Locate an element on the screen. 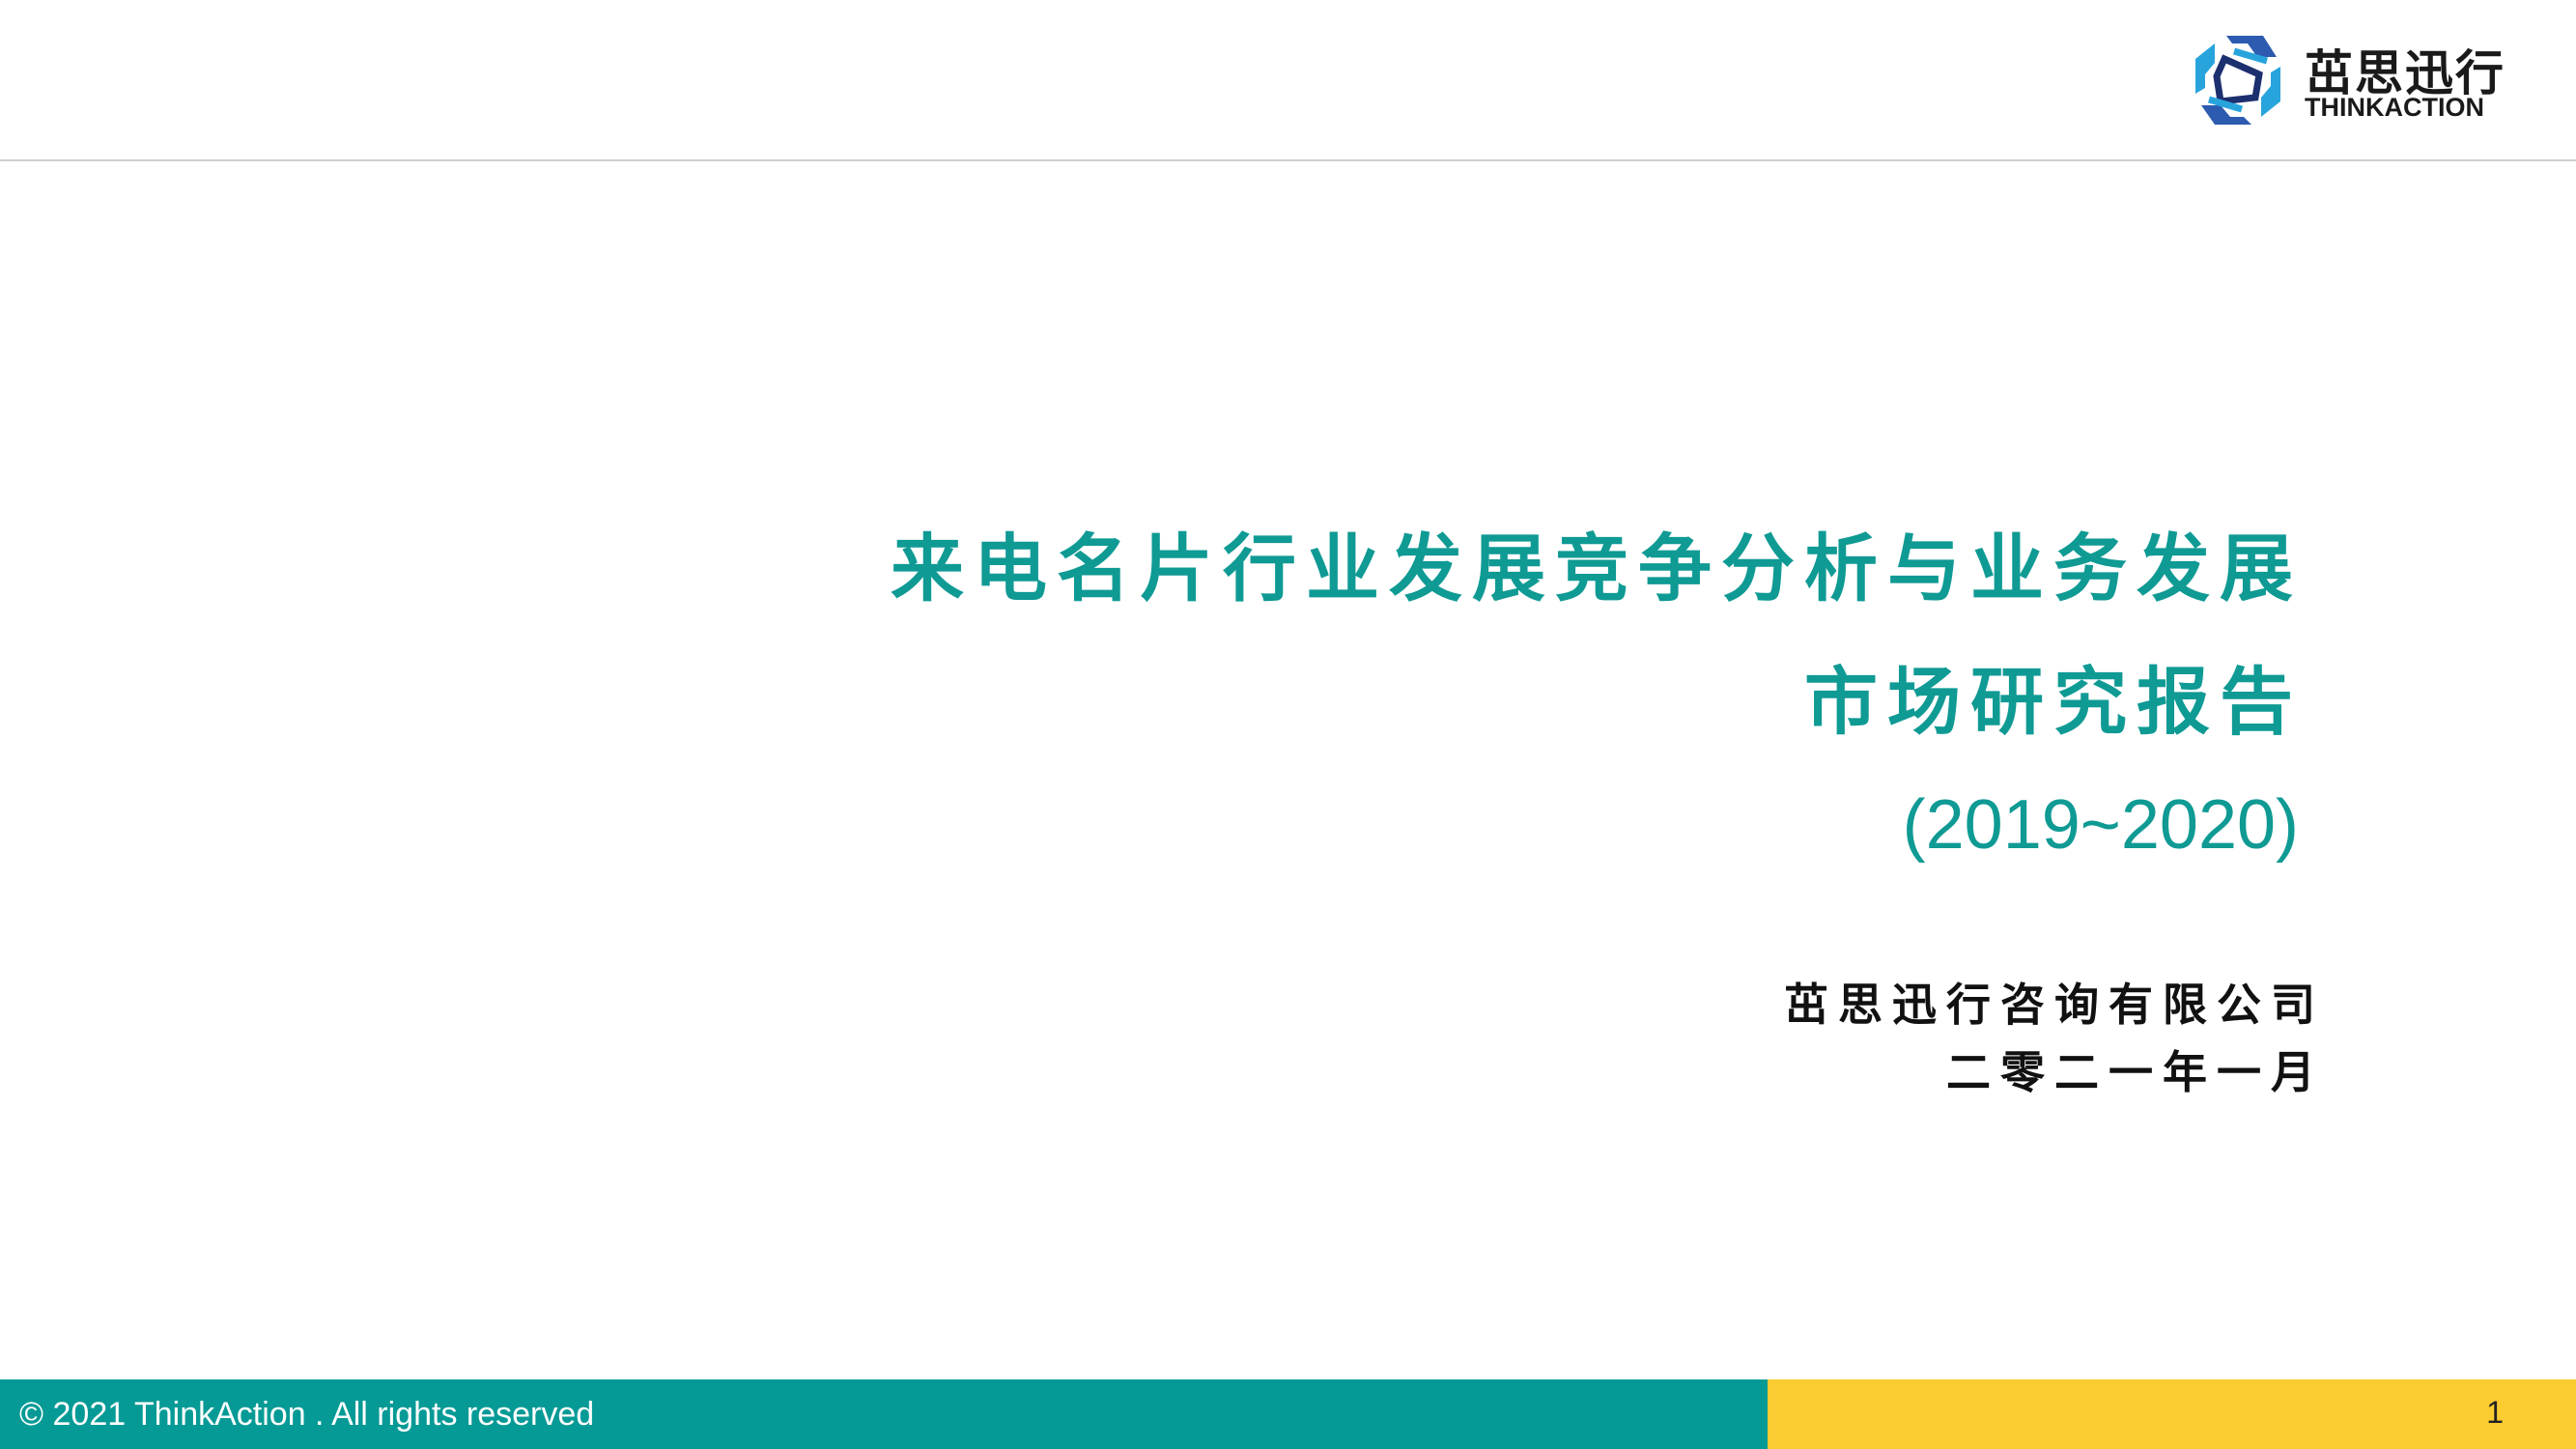 The height and width of the screenshot is (1449, 2576). header-divider is located at coordinates (1288, 160).